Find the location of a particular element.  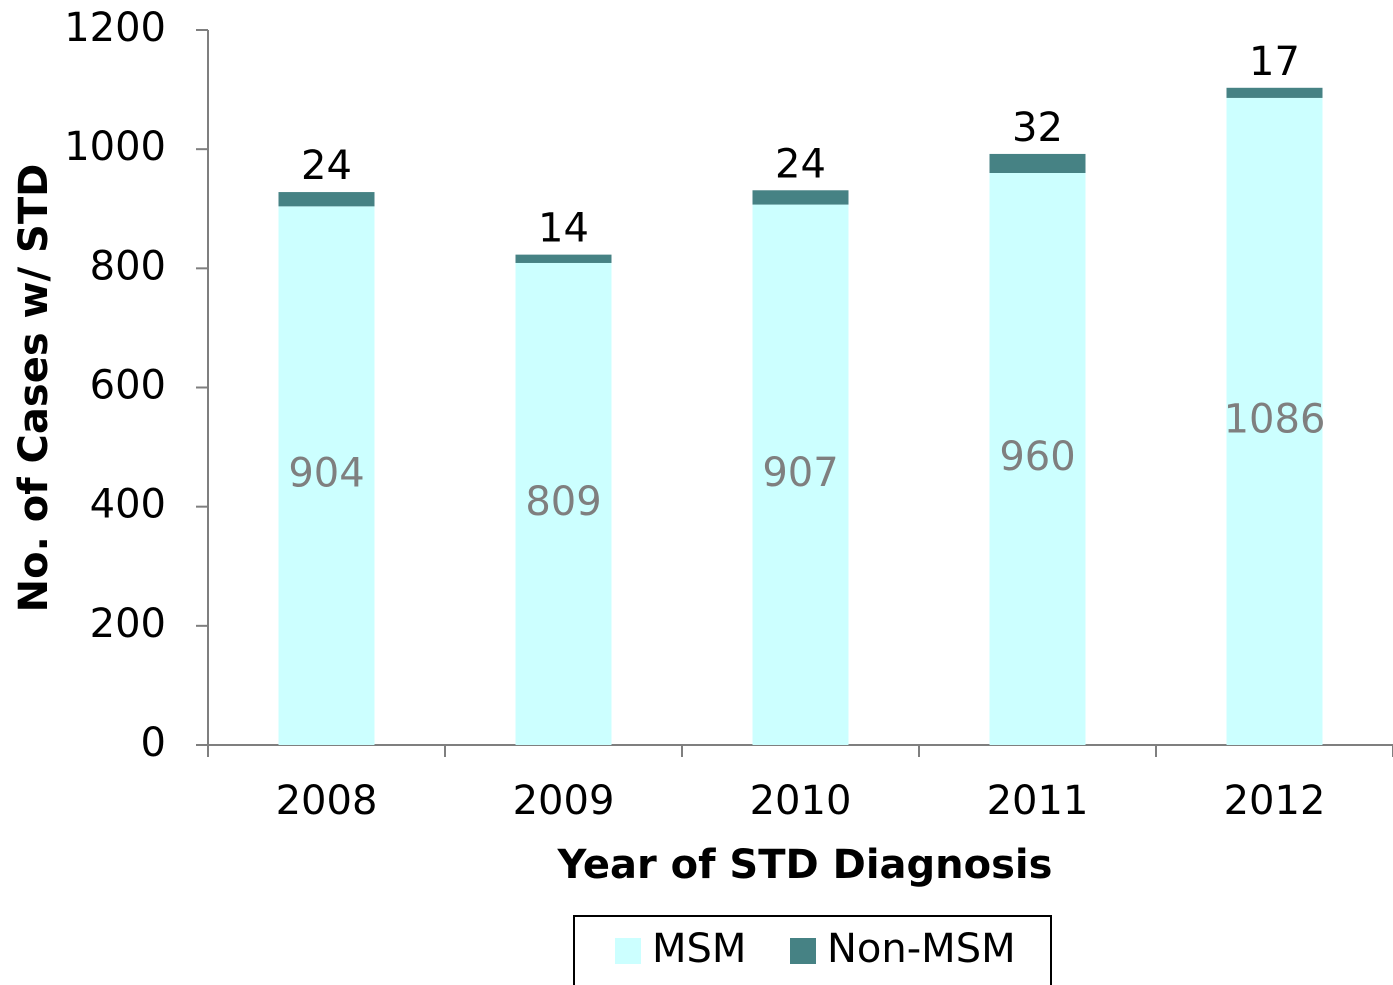

y-tick-label: 200 is located at coordinates (128, 624).